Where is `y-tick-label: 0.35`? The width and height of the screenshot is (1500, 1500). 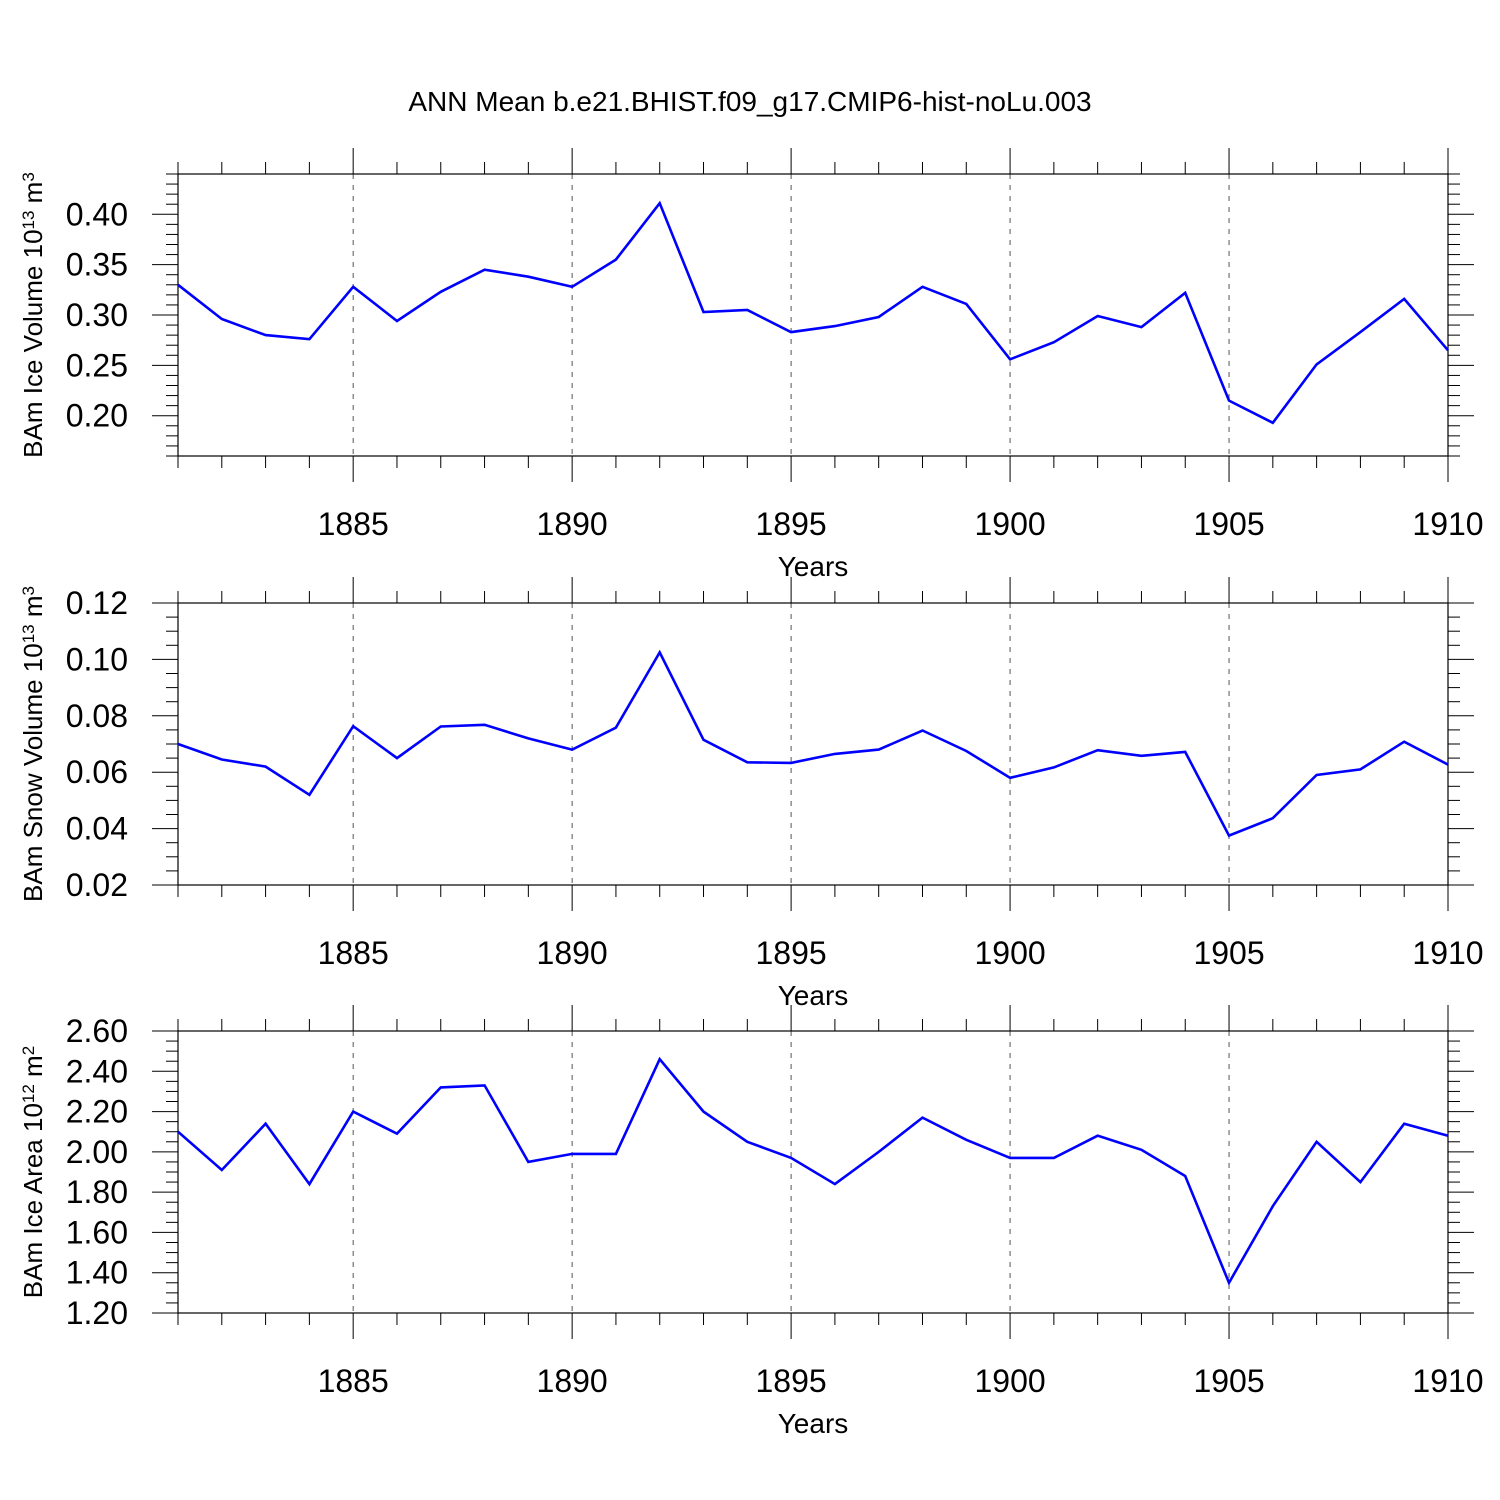 y-tick-label: 0.35 is located at coordinates (97, 265).